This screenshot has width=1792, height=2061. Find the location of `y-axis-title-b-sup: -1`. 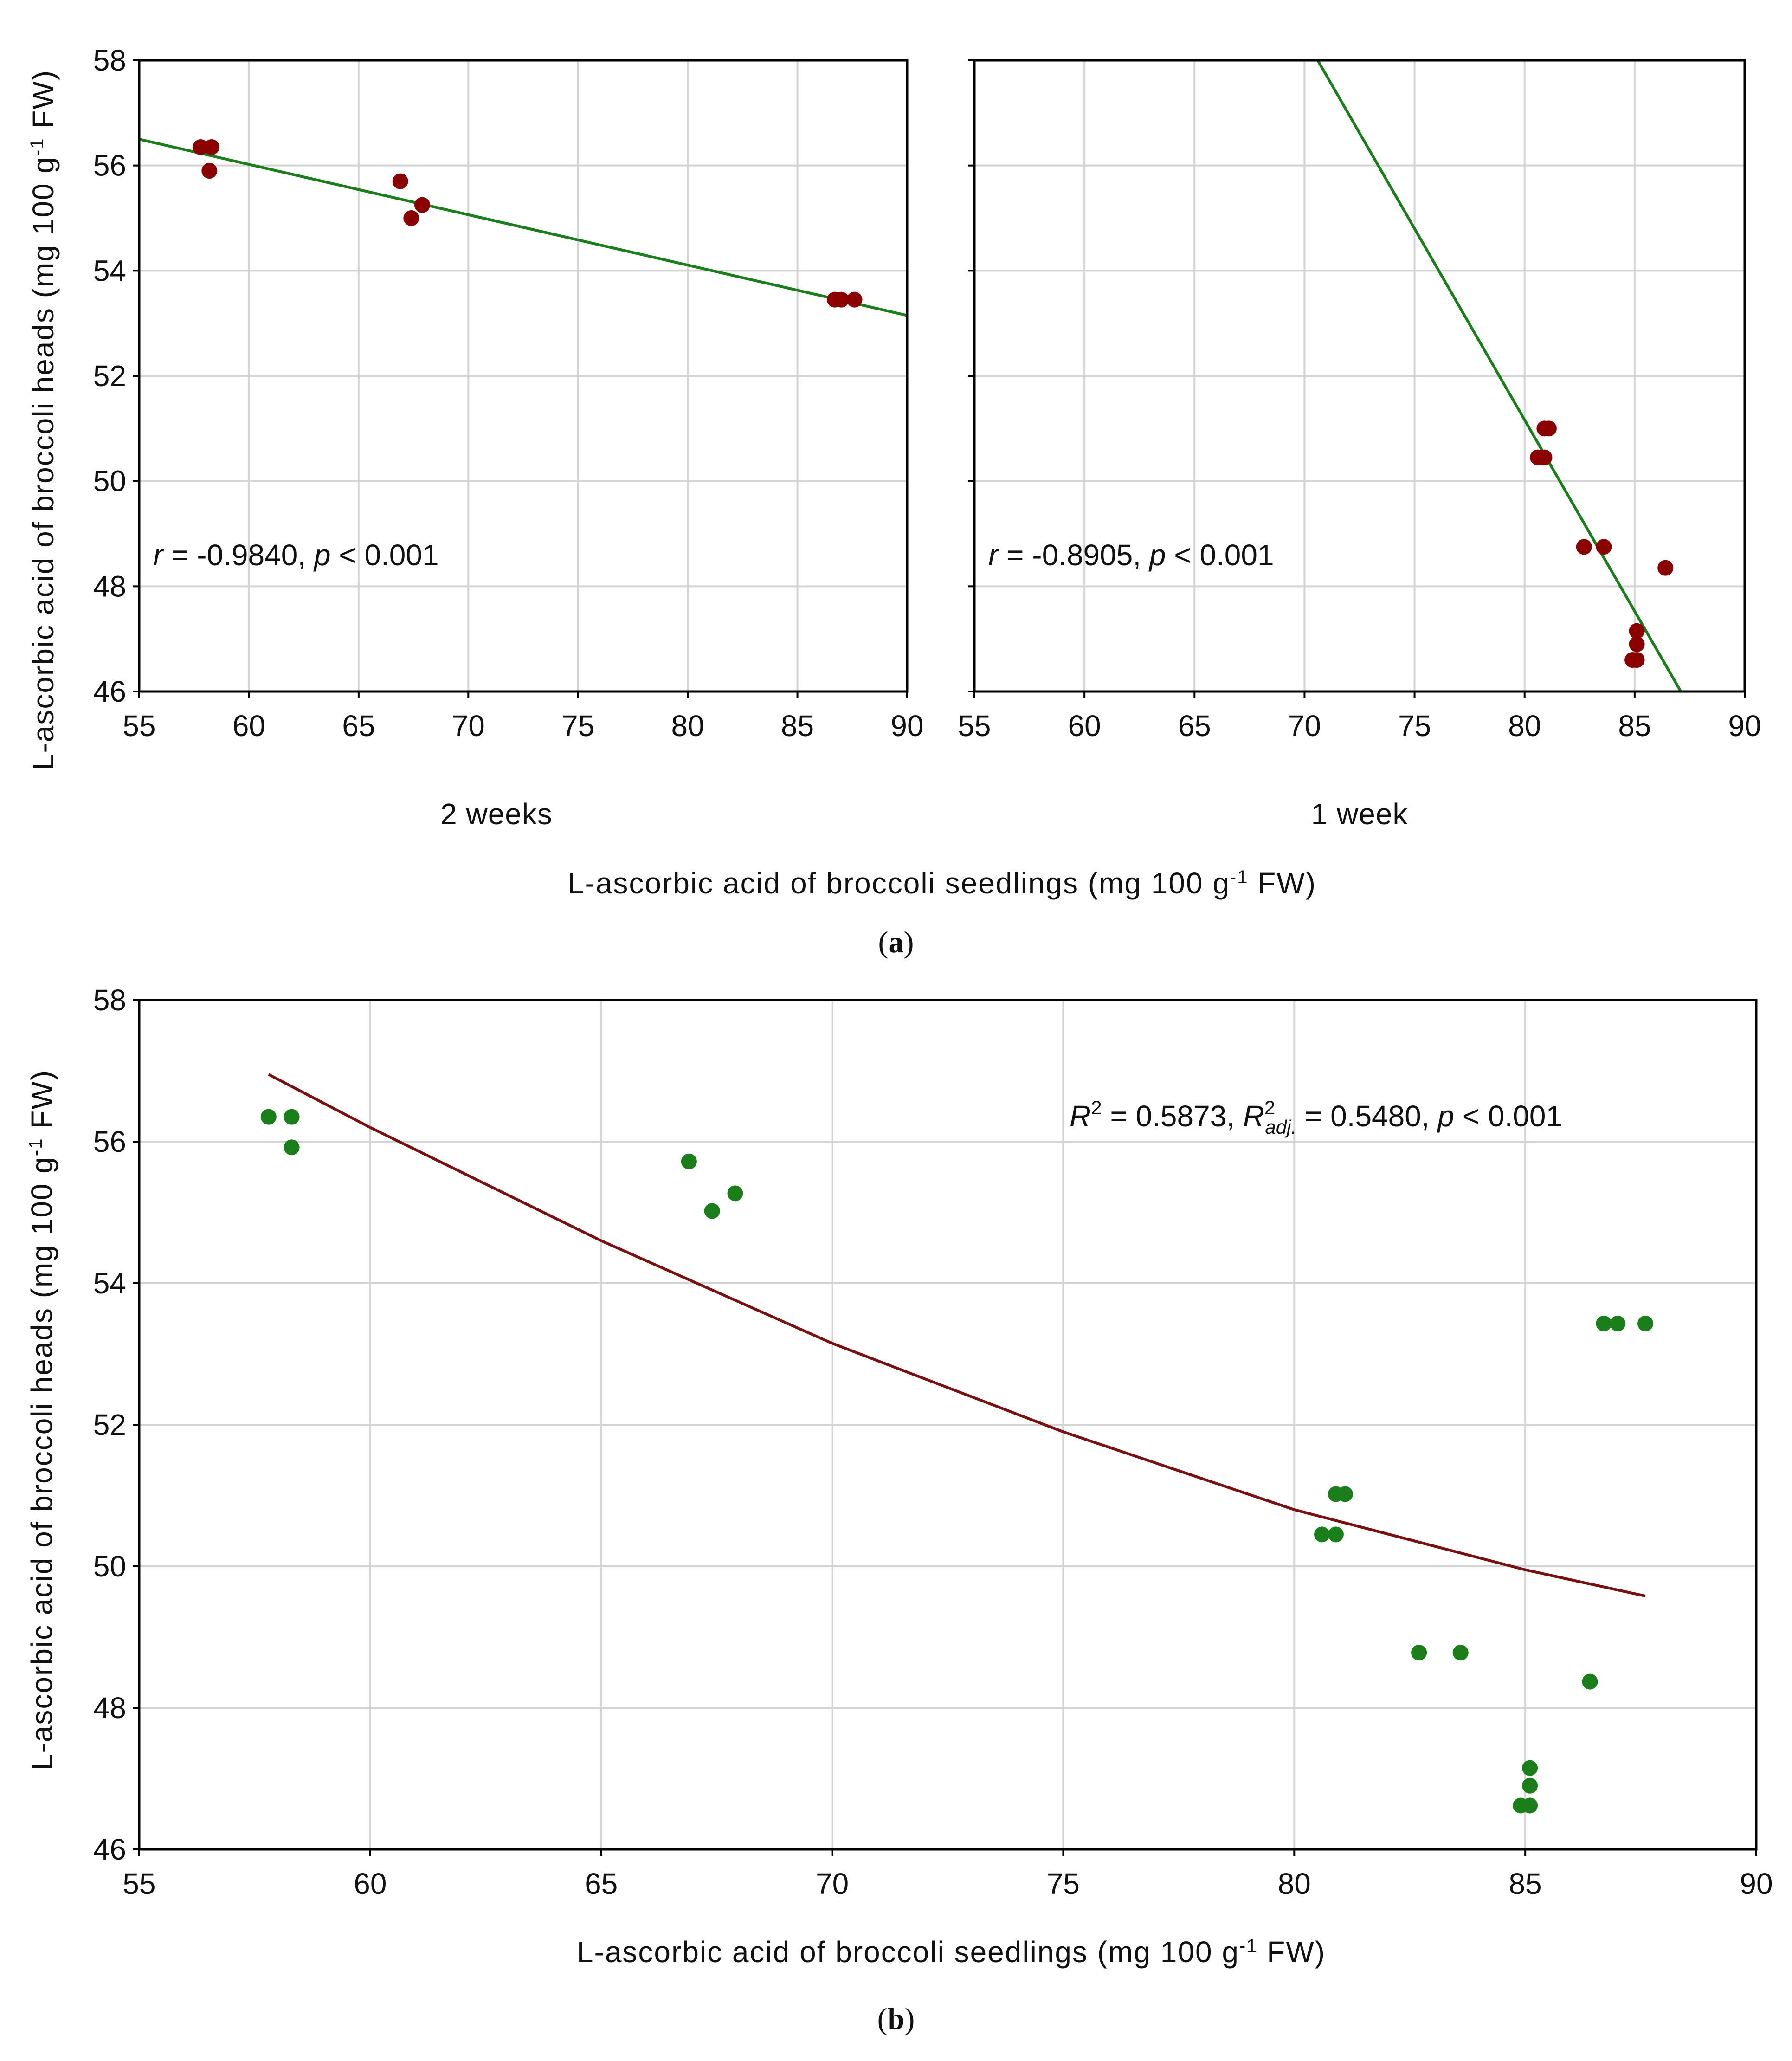

y-axis-title-b-sup: -1 is located at coordinates (36, 1147).